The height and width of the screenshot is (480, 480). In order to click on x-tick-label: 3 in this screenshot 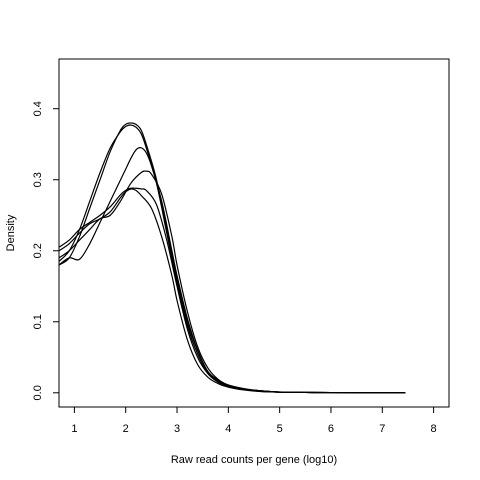, I will do `click(177, 429)`.